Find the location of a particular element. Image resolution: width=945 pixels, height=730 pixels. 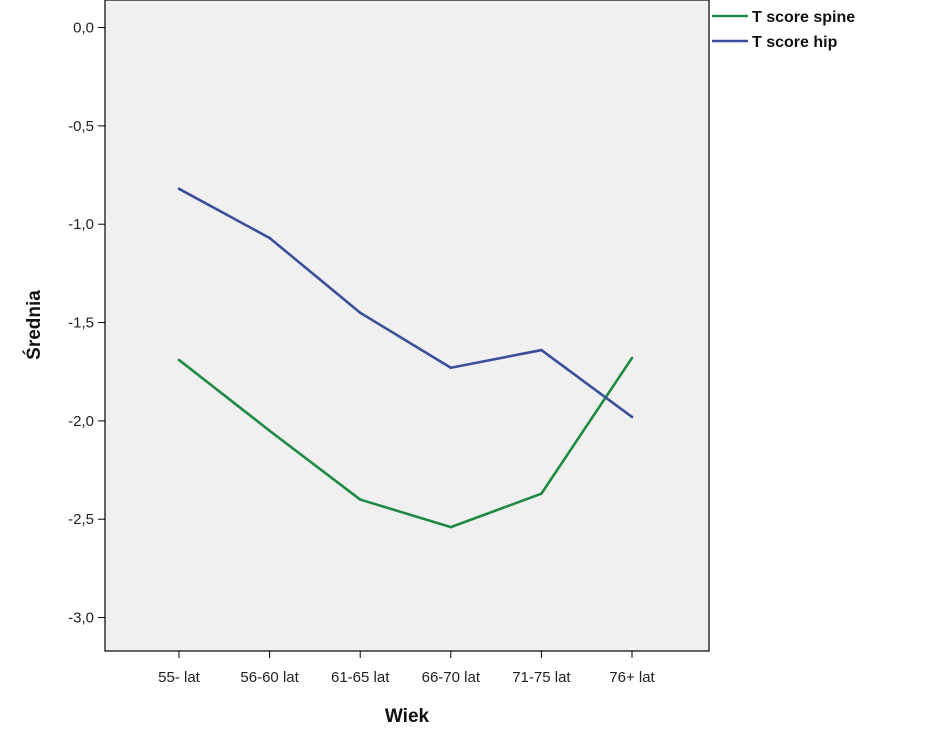

x-tick-label: 71-75 lat is located at coordinates (541, 677).